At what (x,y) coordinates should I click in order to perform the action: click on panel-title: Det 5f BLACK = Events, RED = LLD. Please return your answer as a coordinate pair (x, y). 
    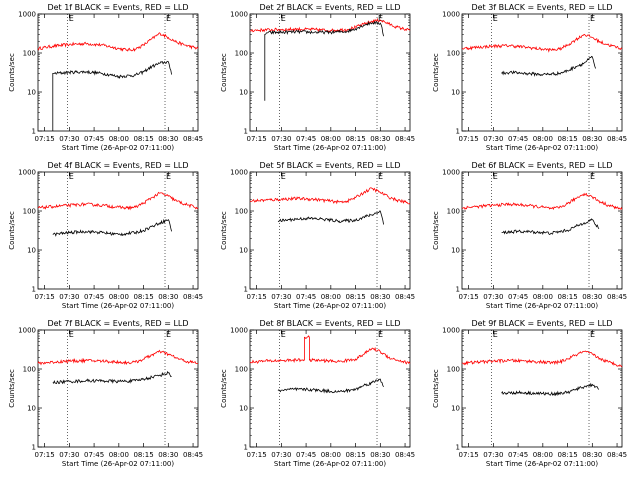
    Looking at the image, I should click on (329, 165).